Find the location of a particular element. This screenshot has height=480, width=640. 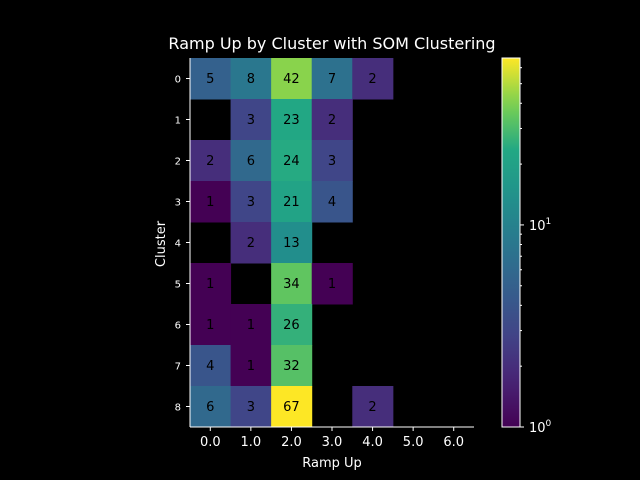

colorbar is located at coordinates (511, 242).